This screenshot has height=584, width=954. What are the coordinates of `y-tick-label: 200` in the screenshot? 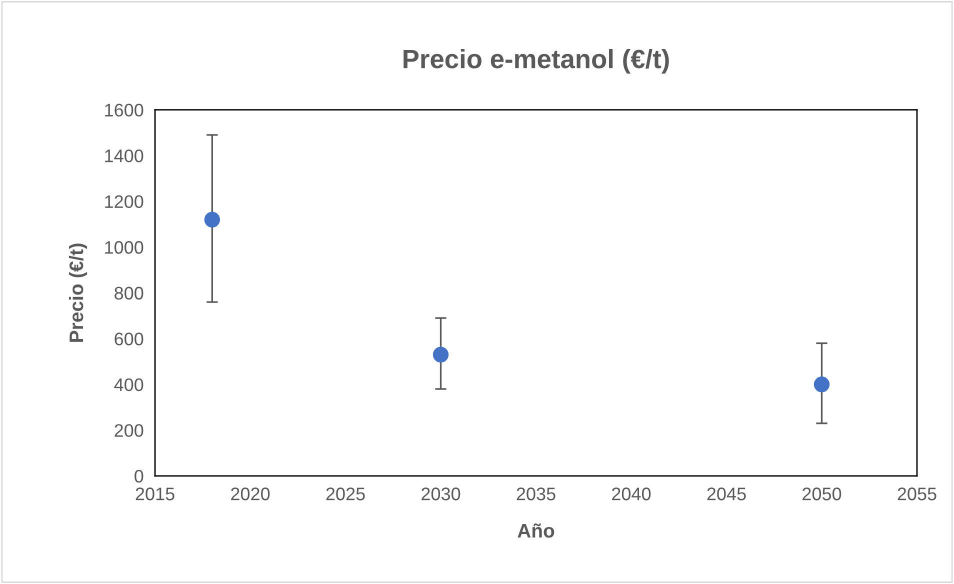 It's located at (129, 430).